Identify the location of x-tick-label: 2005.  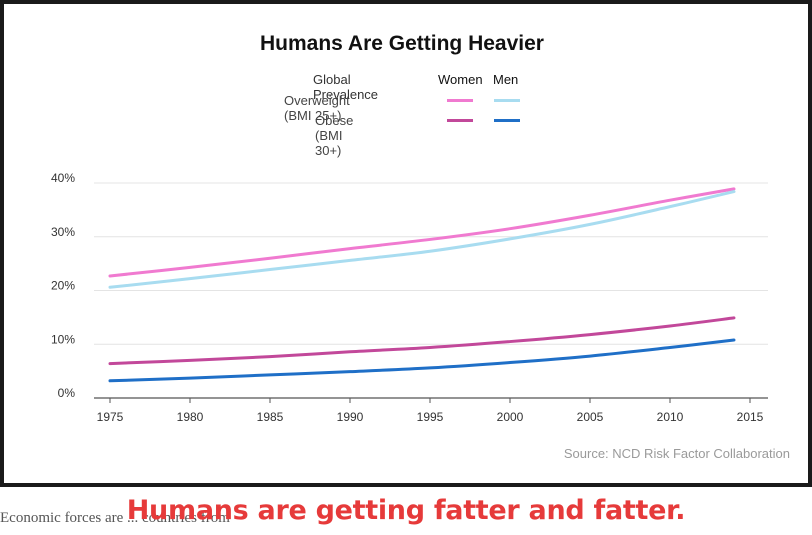
(590, 417).